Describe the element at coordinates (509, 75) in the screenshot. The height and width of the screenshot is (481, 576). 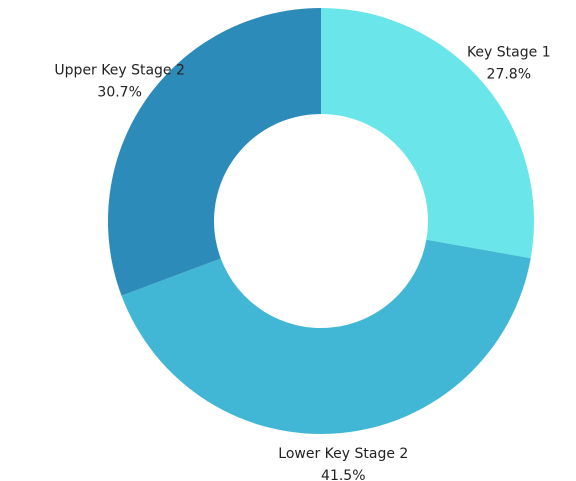
I see `slice-value-label: 27.8%` at that location.